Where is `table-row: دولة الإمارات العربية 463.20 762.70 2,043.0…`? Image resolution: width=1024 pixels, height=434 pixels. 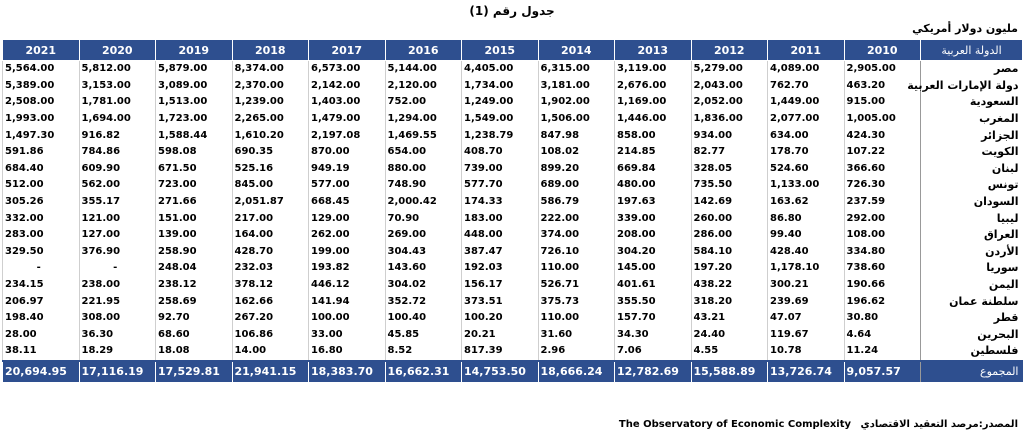
table-row: دولة الإمارات العربية 463.20 762.70 2,043.0… is located at coordinates (512, 86).